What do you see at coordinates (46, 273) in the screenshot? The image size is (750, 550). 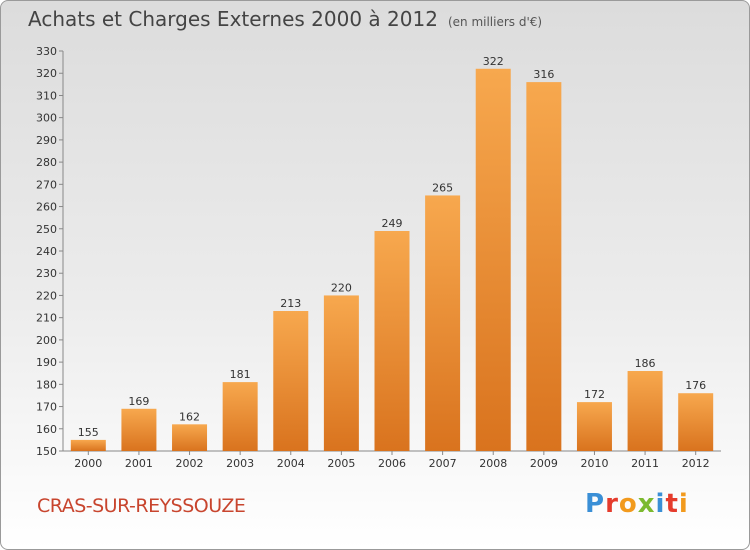 I see `y-tick-label: 230` at bounding box center [46, 273].